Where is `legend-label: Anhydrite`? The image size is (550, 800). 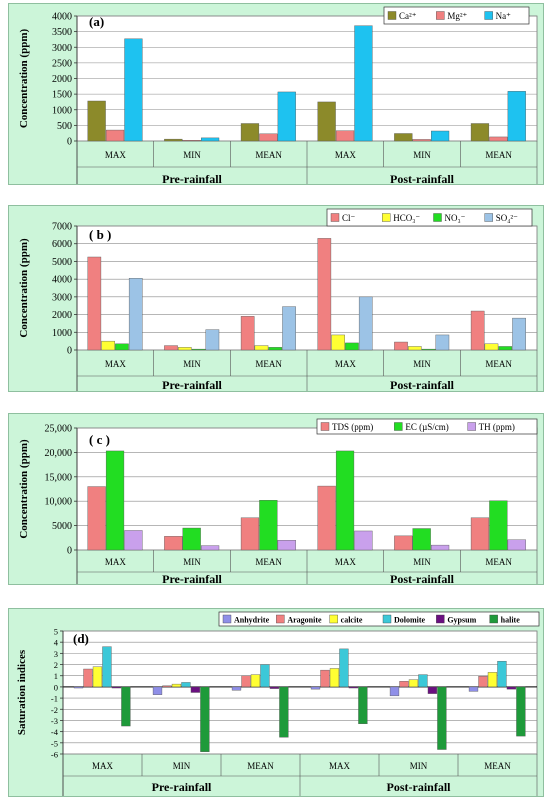 legend-label: Anhydrite is located at coordinates (252, 620).